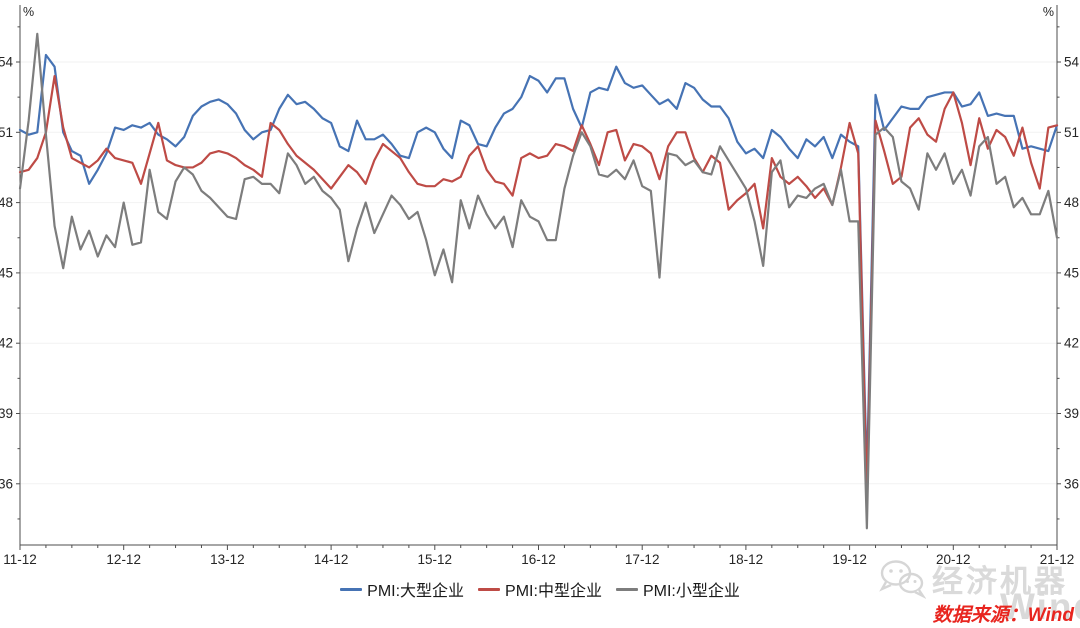  What do you see at coordinates (1057, 559) in the screenshot?
I see `svg-text: 21-12` at bounding box center [1057, 559].